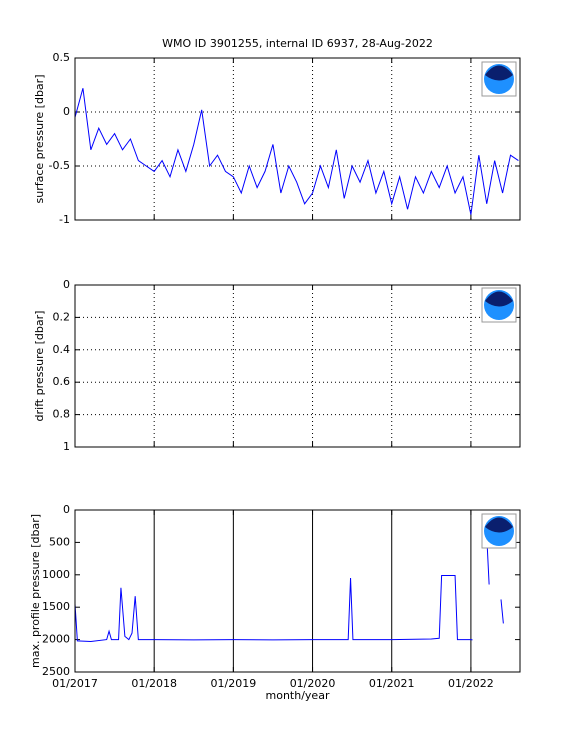 The image size is (576, 756). I want to click on y-tick-label: 0.6, so click(62, 381).